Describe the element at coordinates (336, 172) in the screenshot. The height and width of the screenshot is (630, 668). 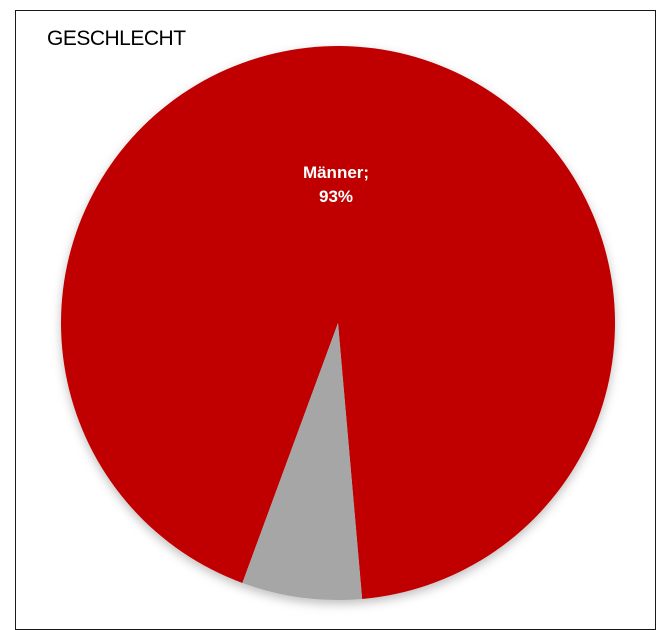
I see `slice-label-name: Männer;` at that location.